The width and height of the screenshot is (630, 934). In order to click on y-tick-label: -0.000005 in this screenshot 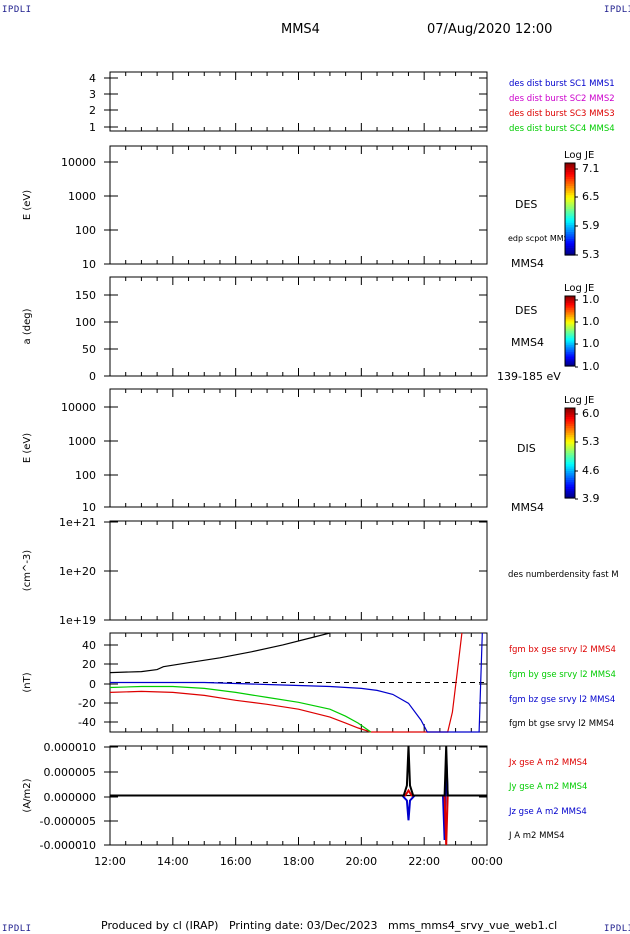, I will do `click(68, 821)`.